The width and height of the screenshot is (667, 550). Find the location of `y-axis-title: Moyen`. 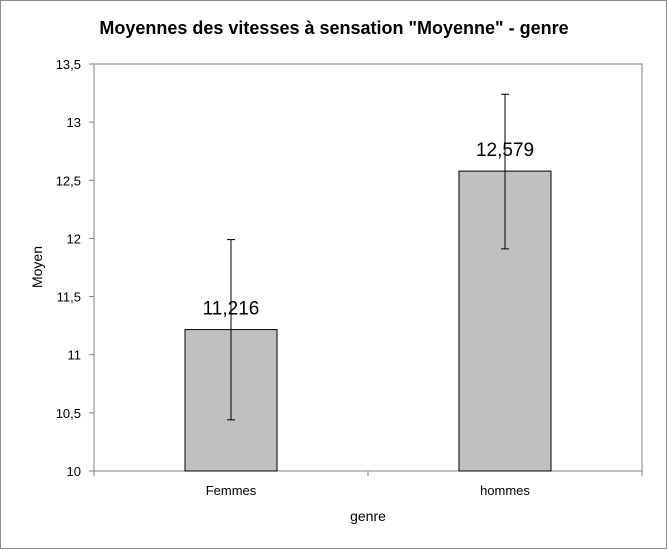

y-axis-title: Moyen is located at coordinates (37, 267).